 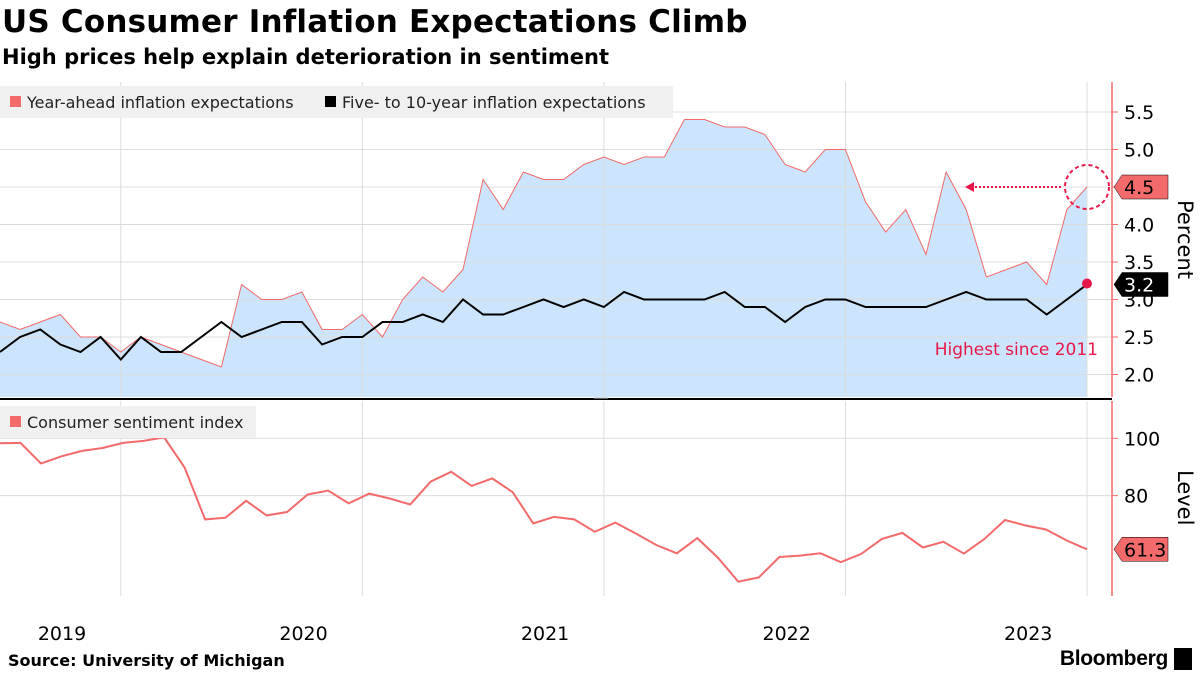 I want to click on bottom-legend-background, so click(x=128, y=422).